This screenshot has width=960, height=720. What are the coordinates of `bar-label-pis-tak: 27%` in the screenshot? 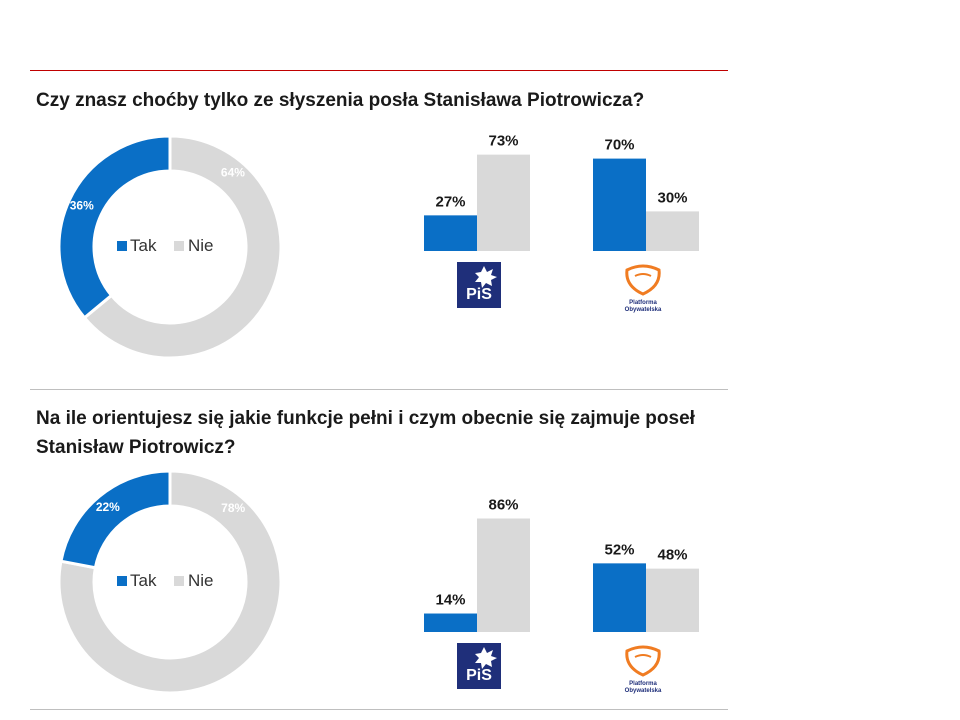 It's located at (450, 201).